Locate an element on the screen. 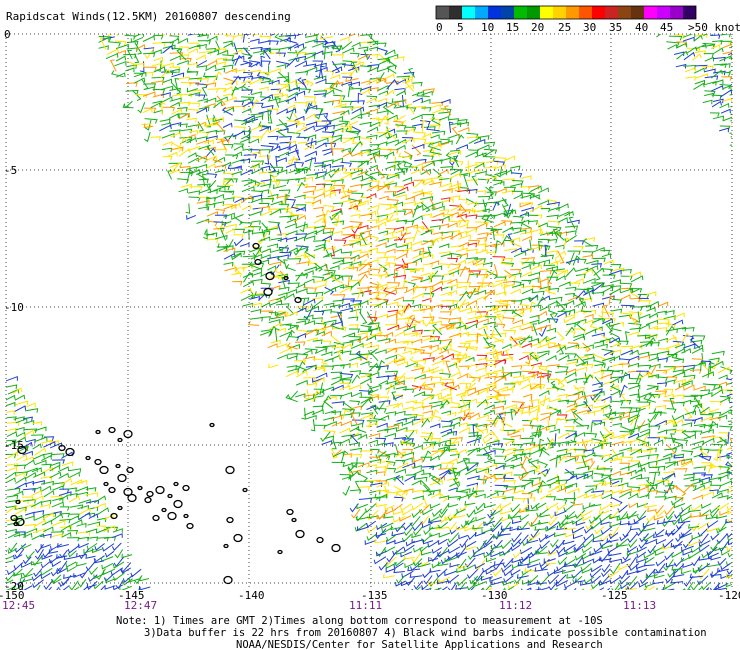 This screenshot has width=740, height=650. latitude-labels: 0 -5 -10 -15 -20 is located at coordinates (14, 310).